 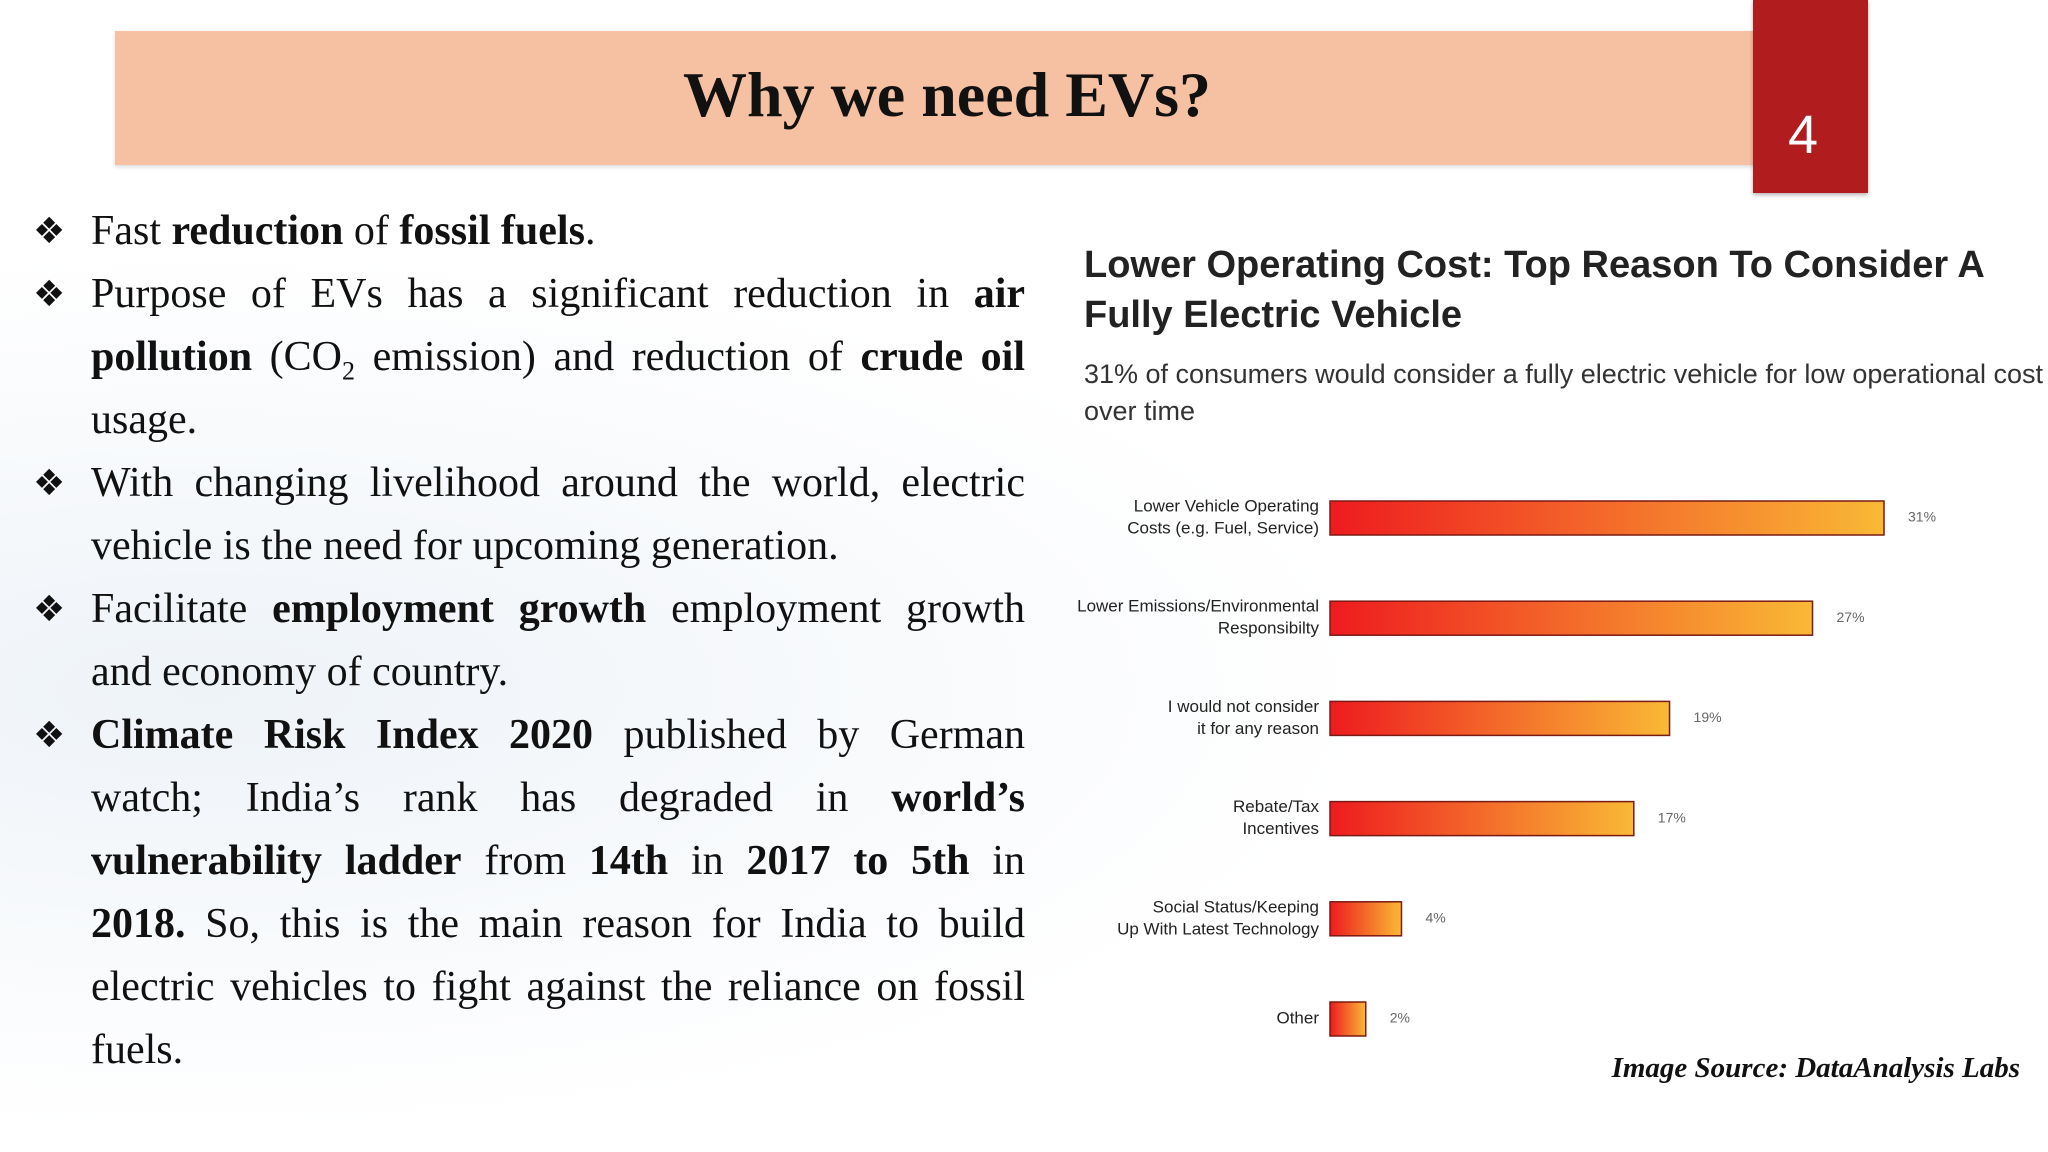 I want to click on bold-text: employment growth, so click(x=459, y=609).